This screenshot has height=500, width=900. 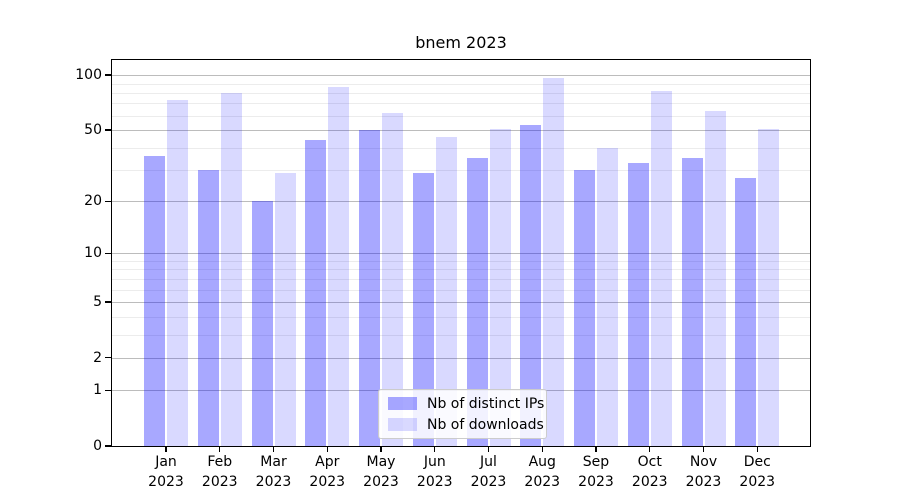 I want to click on month-label: Feb, so click(x=220, y=462).